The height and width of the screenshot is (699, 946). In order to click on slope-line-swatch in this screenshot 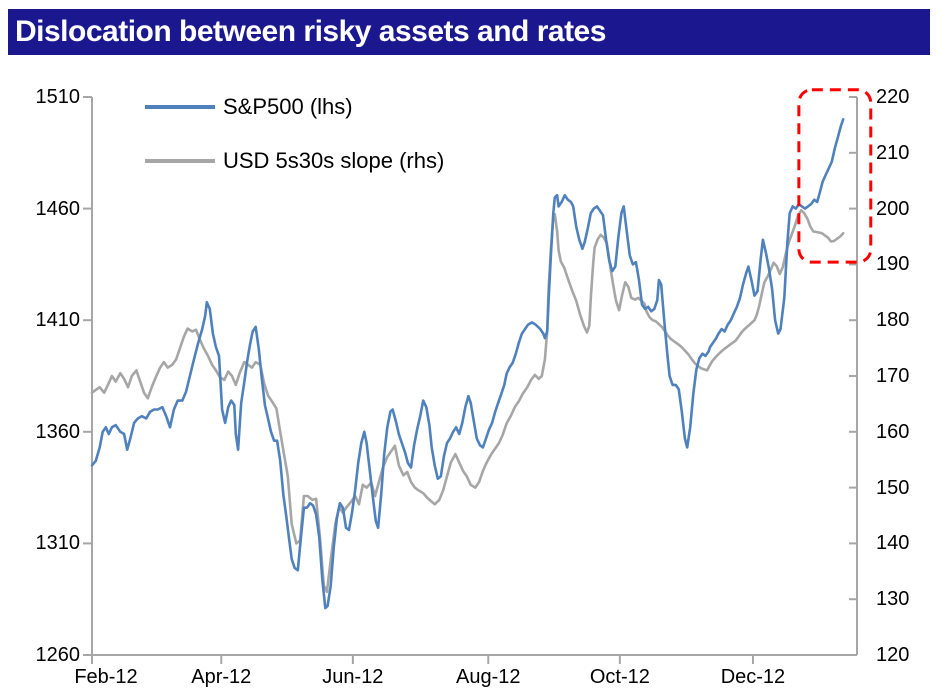, I will do `click(180, 161)`.